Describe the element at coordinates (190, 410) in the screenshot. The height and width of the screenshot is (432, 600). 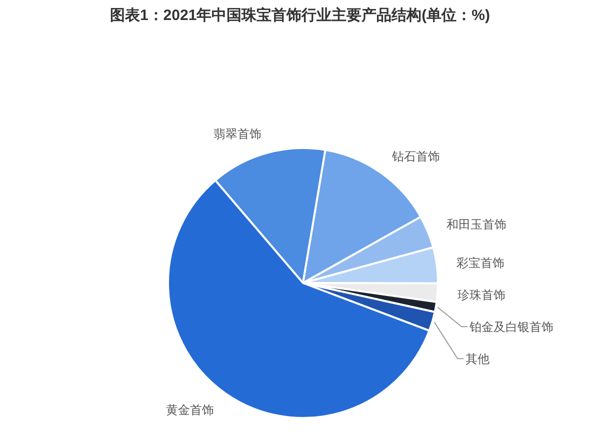
I see `slice-label: 黄金首饰` at that location.